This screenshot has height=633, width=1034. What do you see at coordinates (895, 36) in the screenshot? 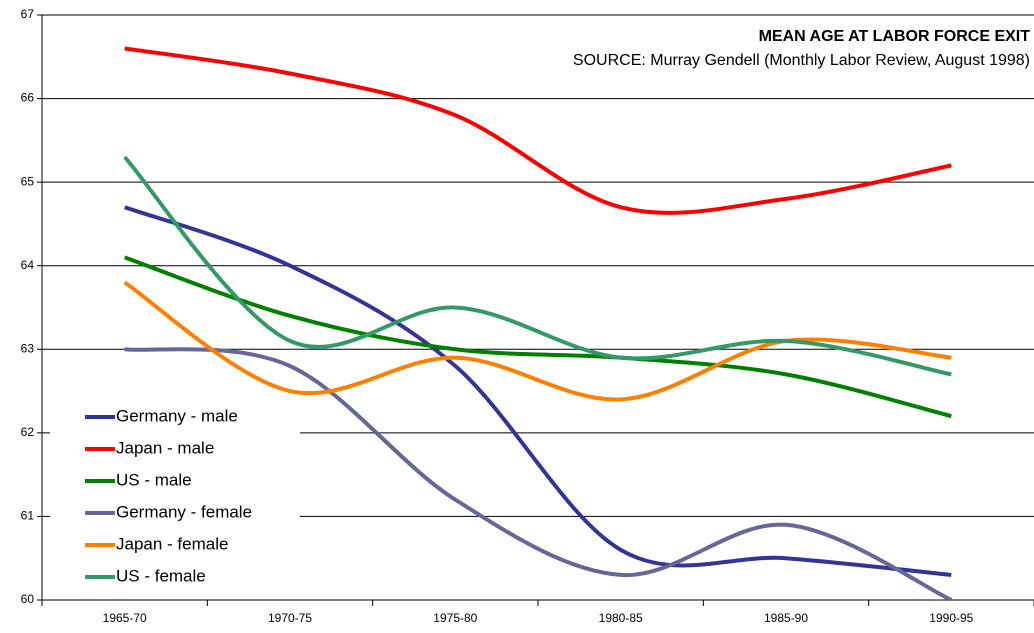
I see `chart-title: MEAN AGE AT LABOR FORCE EXIT` at bounding box center [895, 36].